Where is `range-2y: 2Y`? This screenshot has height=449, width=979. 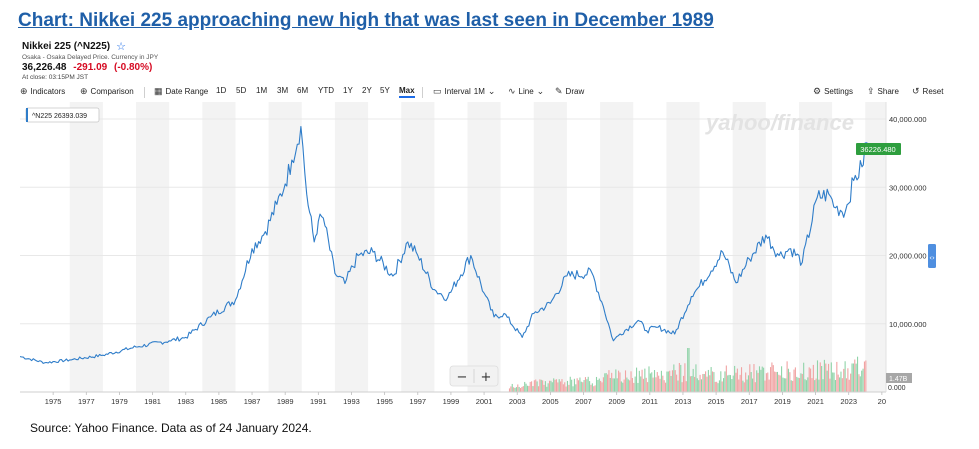 range-2y: 2Y is located at coordinates (367, 90).